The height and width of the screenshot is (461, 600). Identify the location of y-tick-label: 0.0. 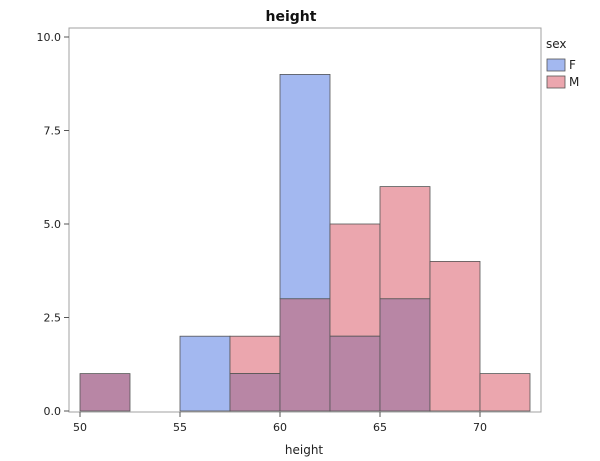
(53, 411).